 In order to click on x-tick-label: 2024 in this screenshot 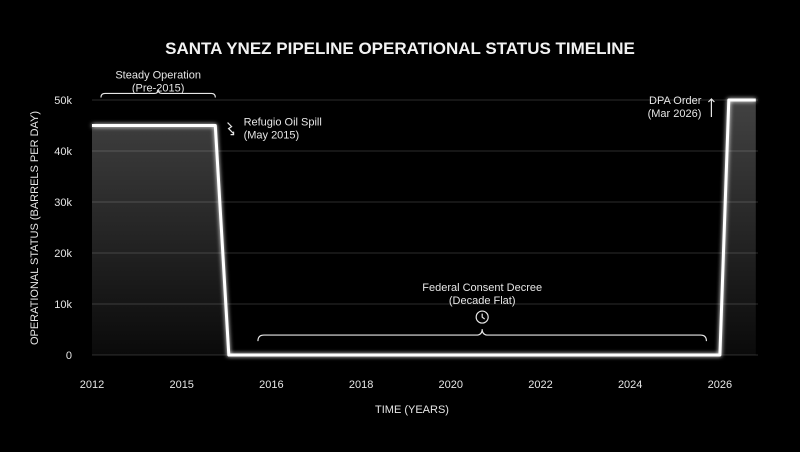, I will do `click(630, 385)`.